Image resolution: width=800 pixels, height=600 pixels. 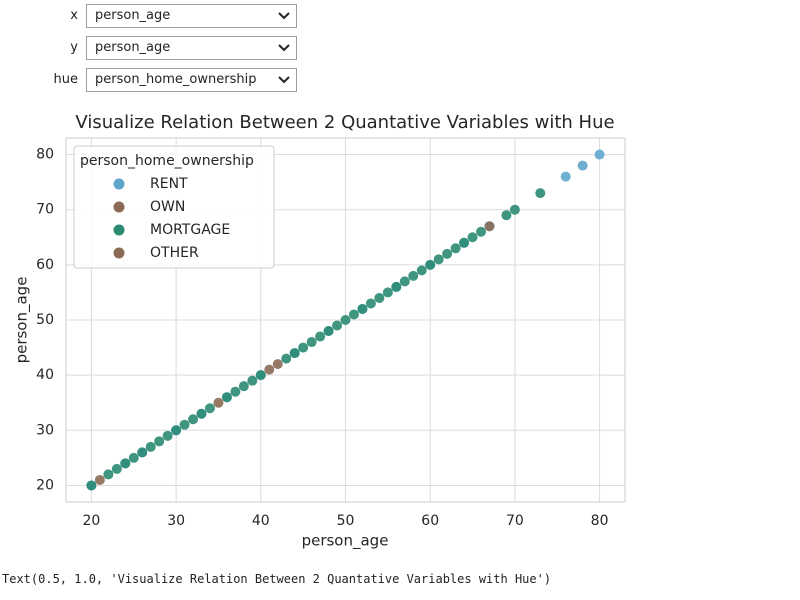 I want to click on dropdown-value: person_home_ownership, so click(x=176, y=79).